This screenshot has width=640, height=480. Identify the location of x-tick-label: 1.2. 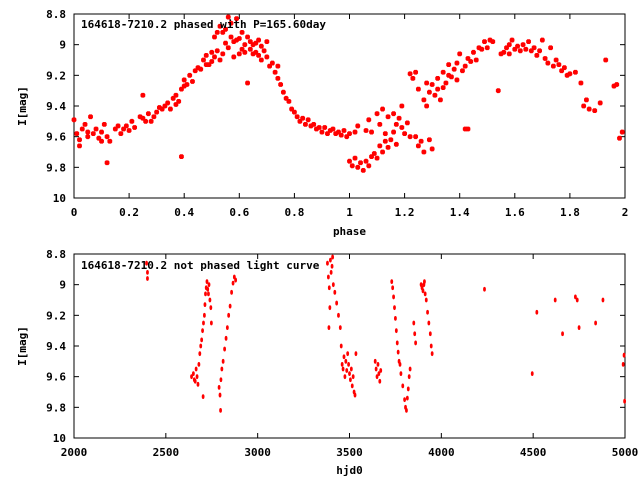
(405, 212).